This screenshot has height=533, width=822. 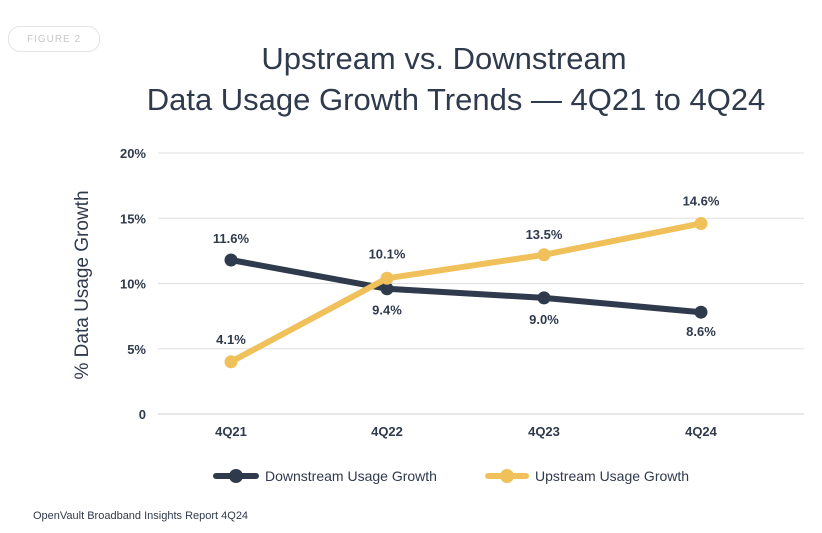 What do you see at coordinates (231, 339) in the screenshot?
I see `data-label: 4.1%` at bounding box center [231, 339].